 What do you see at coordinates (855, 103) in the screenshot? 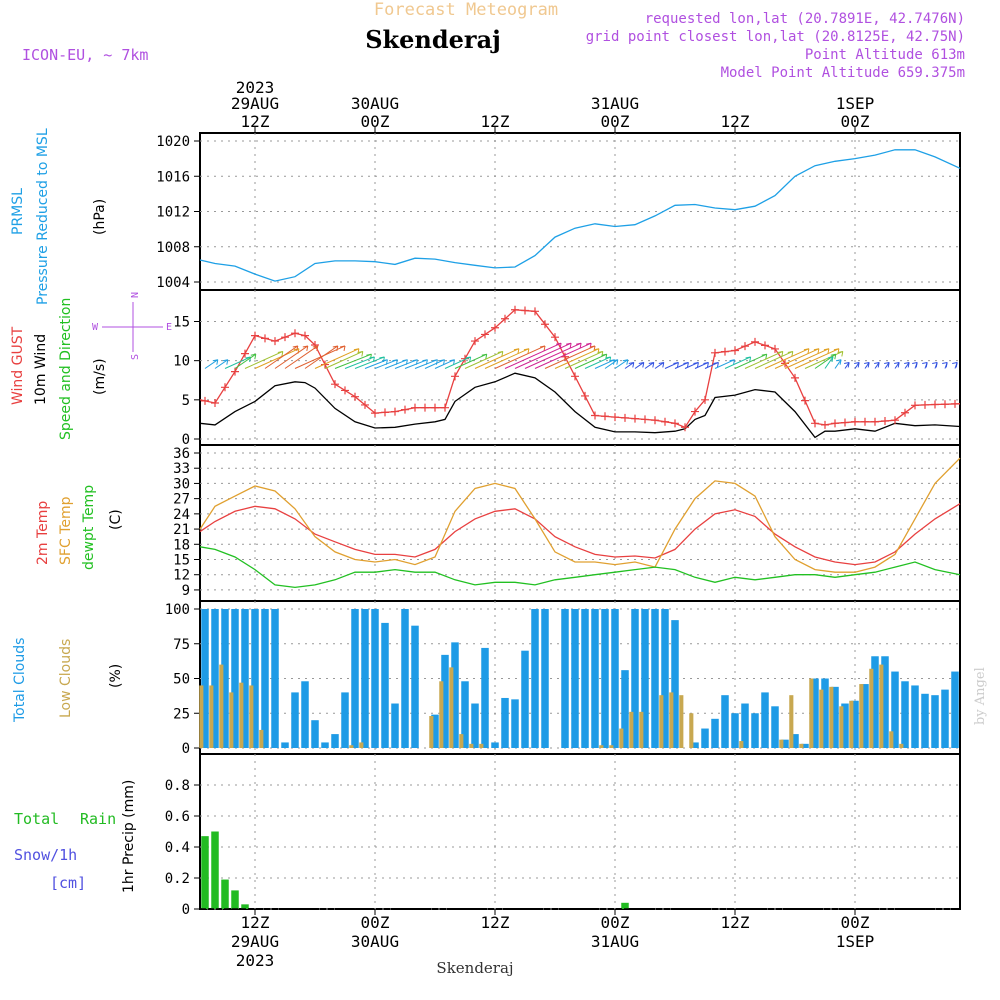
I see `top-date-label: 1SEP` at bounding box center [855, 103].